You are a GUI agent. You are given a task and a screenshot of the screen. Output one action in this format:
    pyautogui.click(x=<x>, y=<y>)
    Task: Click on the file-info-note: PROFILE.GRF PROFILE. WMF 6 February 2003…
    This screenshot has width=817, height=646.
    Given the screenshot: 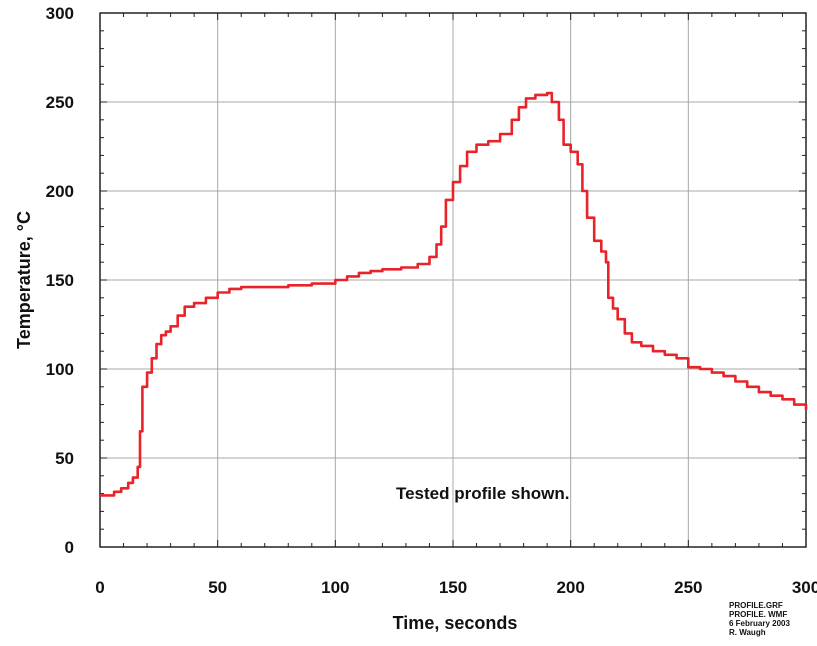 What is the action you would take?
    pyautogui.click(x=773, y=619)
    